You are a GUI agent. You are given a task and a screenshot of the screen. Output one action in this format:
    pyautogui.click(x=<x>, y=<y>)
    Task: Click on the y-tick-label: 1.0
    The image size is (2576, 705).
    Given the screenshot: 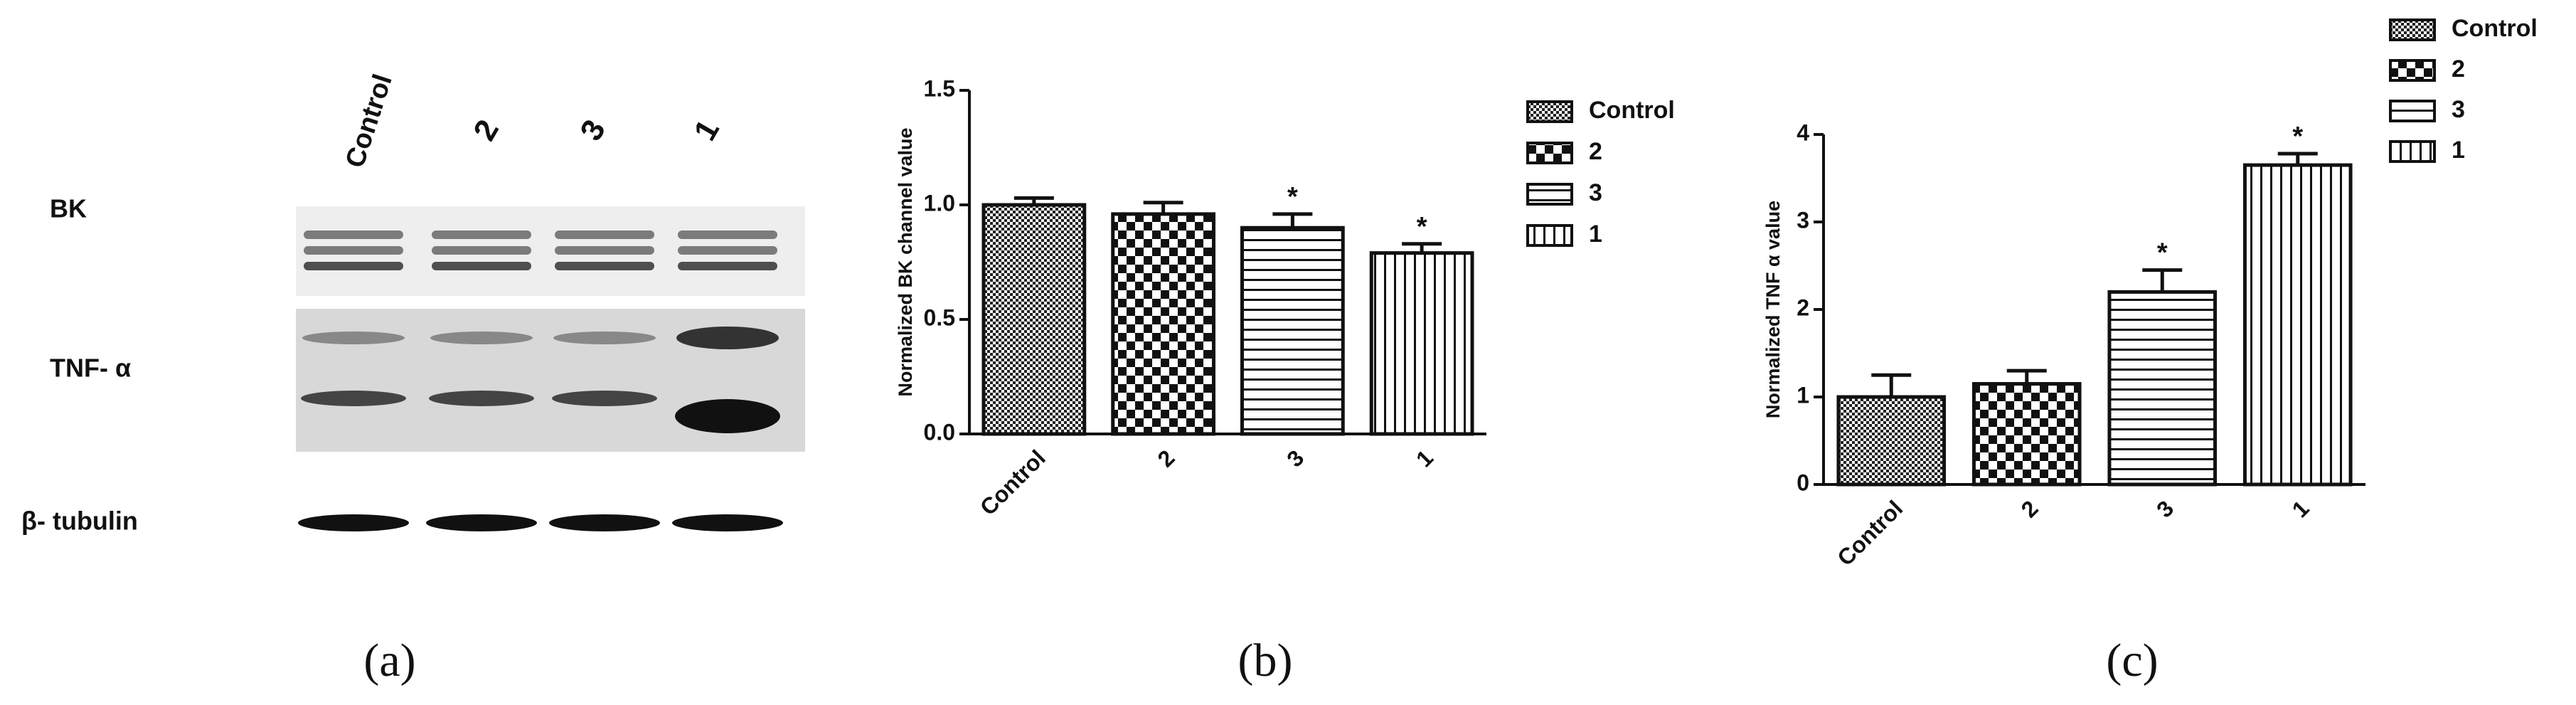 What is the action you would take?
    pyautogui.click(x=939, y=203)
    